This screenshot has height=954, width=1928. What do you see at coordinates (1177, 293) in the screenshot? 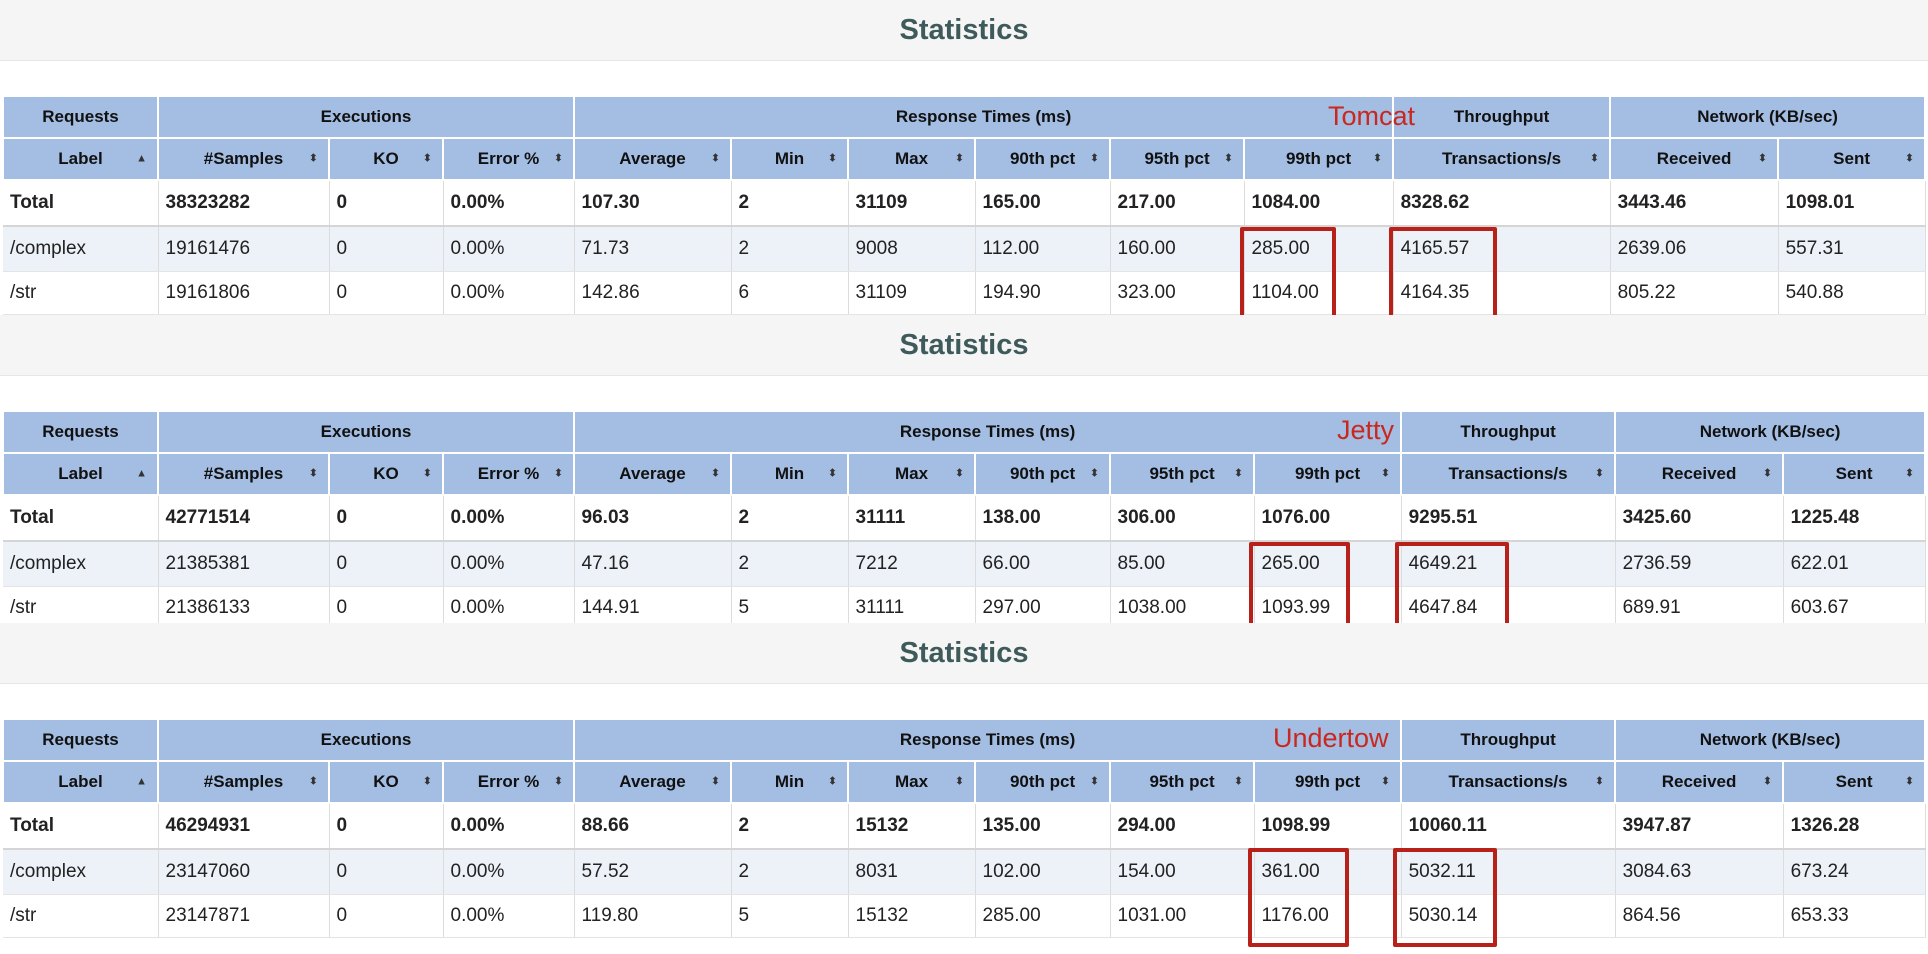
I see `cell: 323.00` at bounding box center [1177, 293].